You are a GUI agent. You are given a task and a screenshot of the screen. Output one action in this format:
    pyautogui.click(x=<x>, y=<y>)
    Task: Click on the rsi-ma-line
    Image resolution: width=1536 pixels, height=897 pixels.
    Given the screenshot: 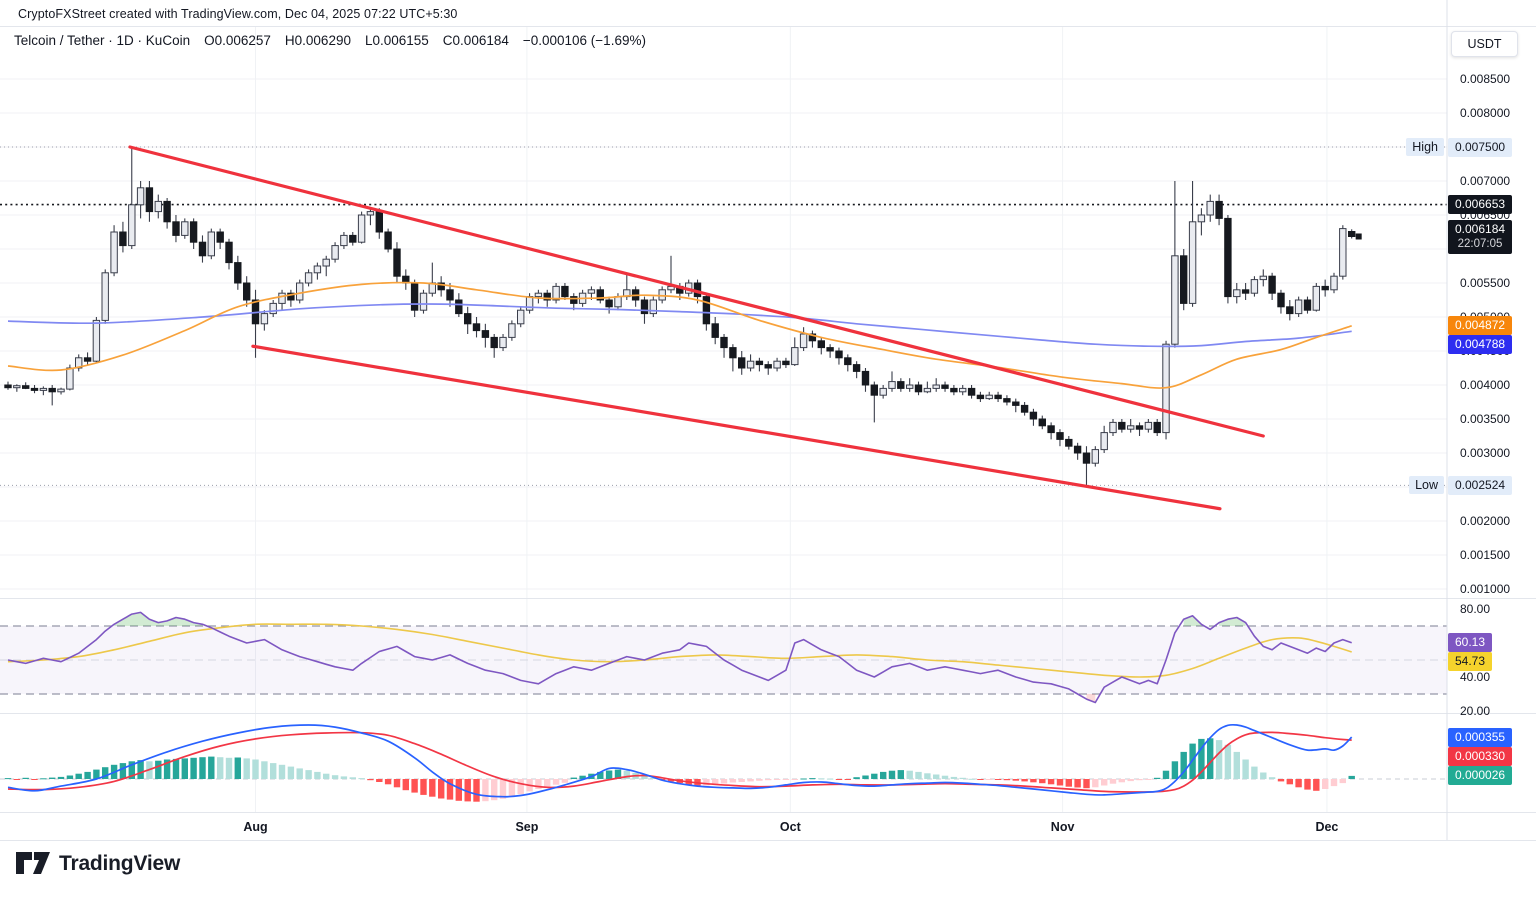 What is the action you would take?
    pyautogui.click(x=679, y=650)
    